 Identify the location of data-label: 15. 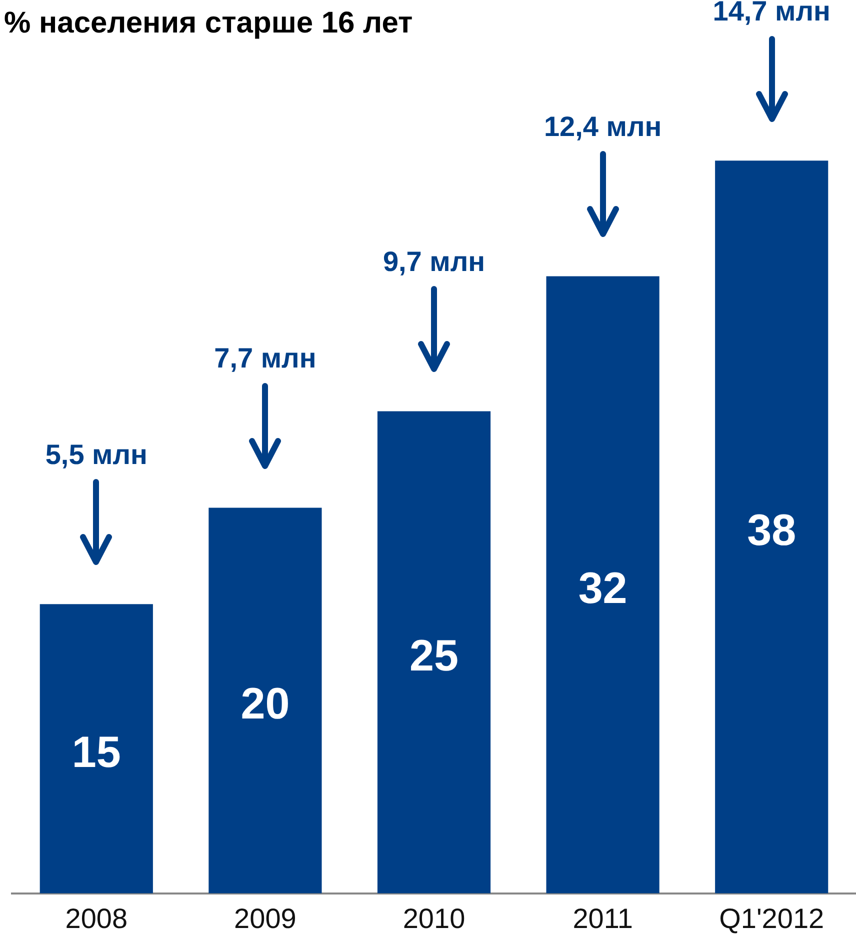
(96, 752).